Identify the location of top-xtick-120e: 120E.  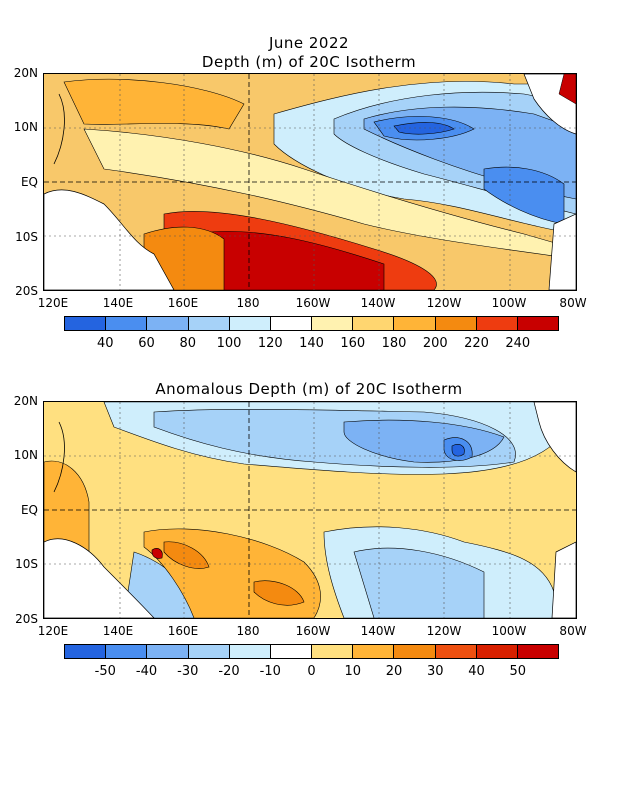
(53, 303).